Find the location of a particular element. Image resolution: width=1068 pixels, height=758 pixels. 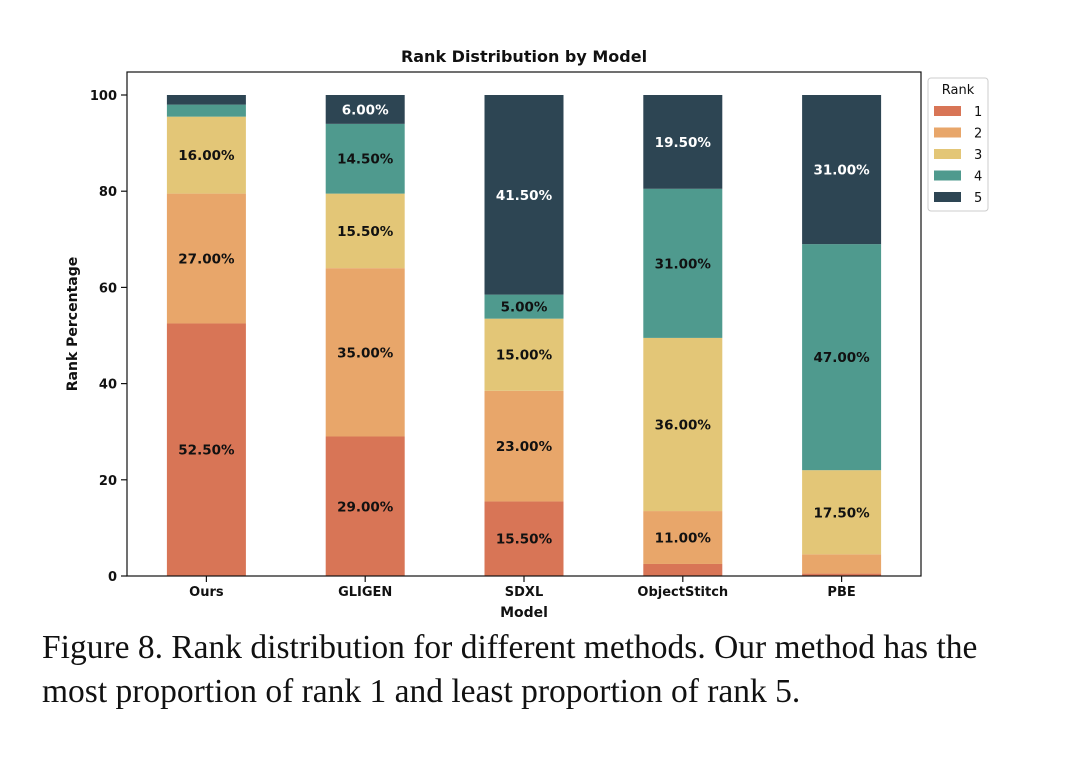

bar-label-objectstitch-rank-3: 36.00% is located at coordinates (683, 425).